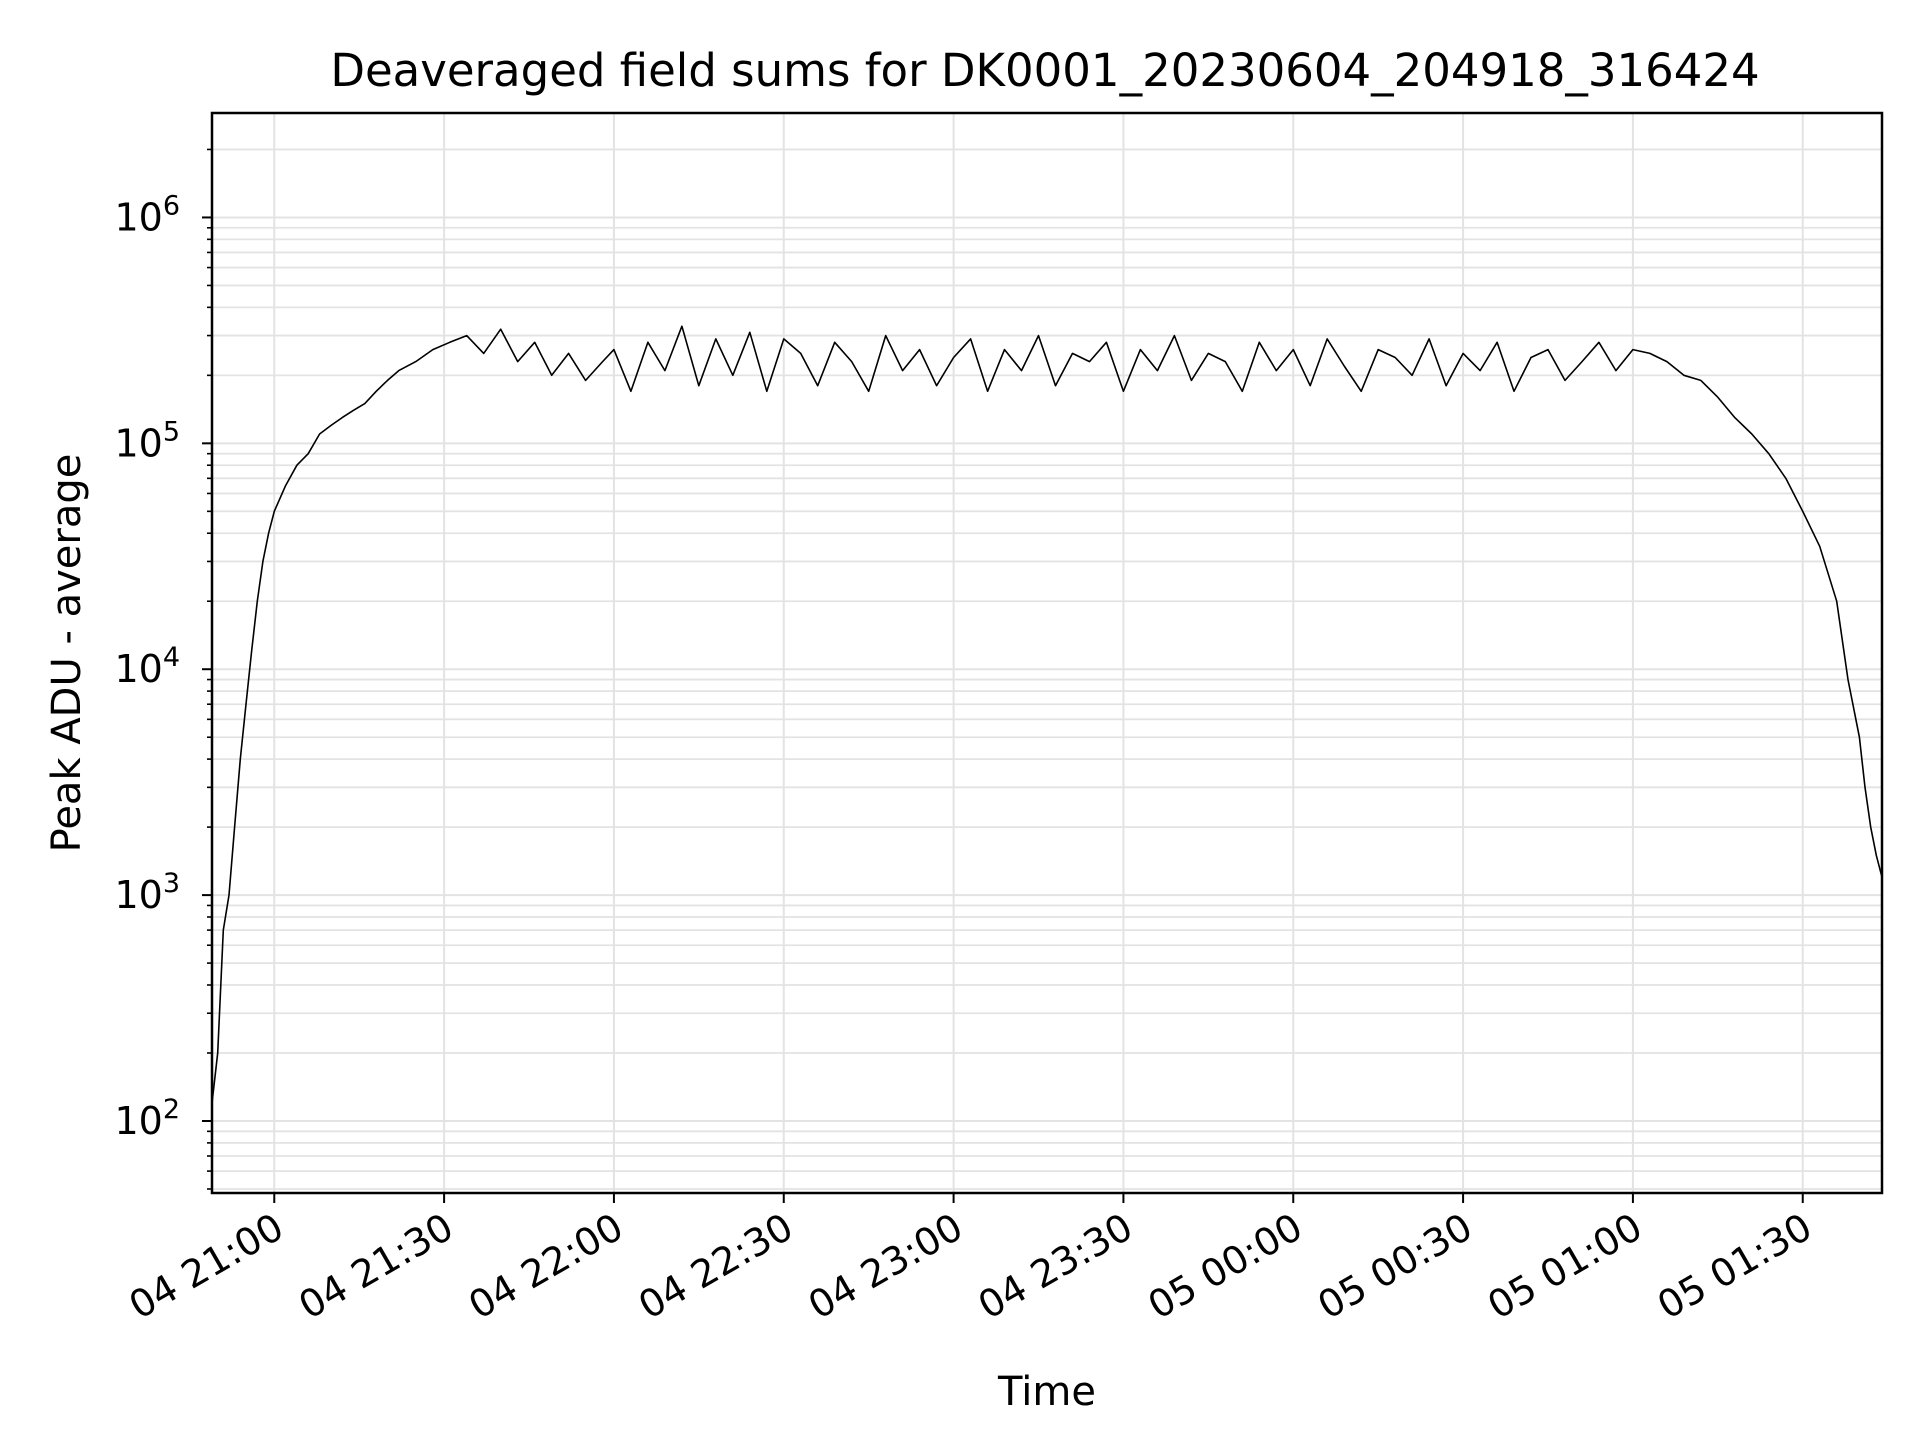 This screenshot has width=1920, height=1440. Describe the element at coordinates (67, 653) in the screenshot. I see `y-axis-label: Peak ADU - average` at that location.